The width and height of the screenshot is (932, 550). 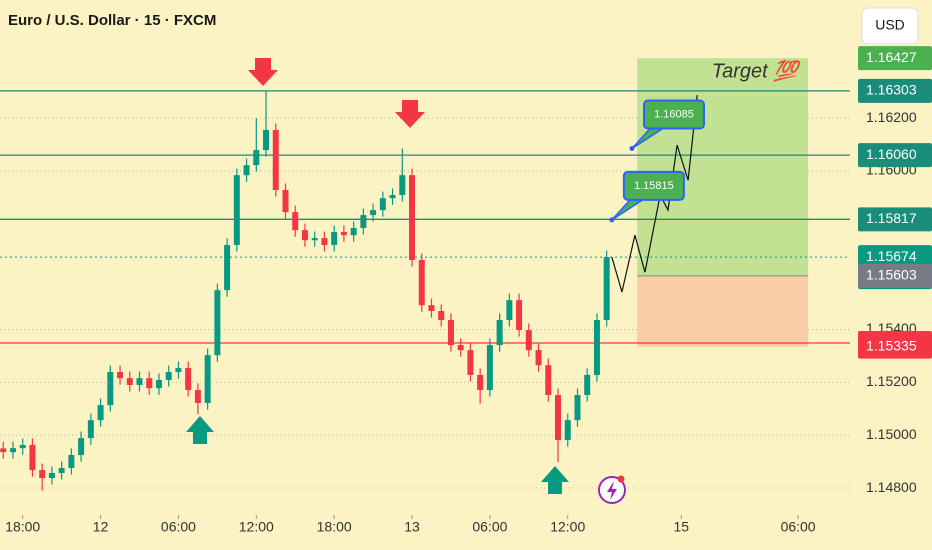 I want to click on loss-zone, so click(x=723, y=311).